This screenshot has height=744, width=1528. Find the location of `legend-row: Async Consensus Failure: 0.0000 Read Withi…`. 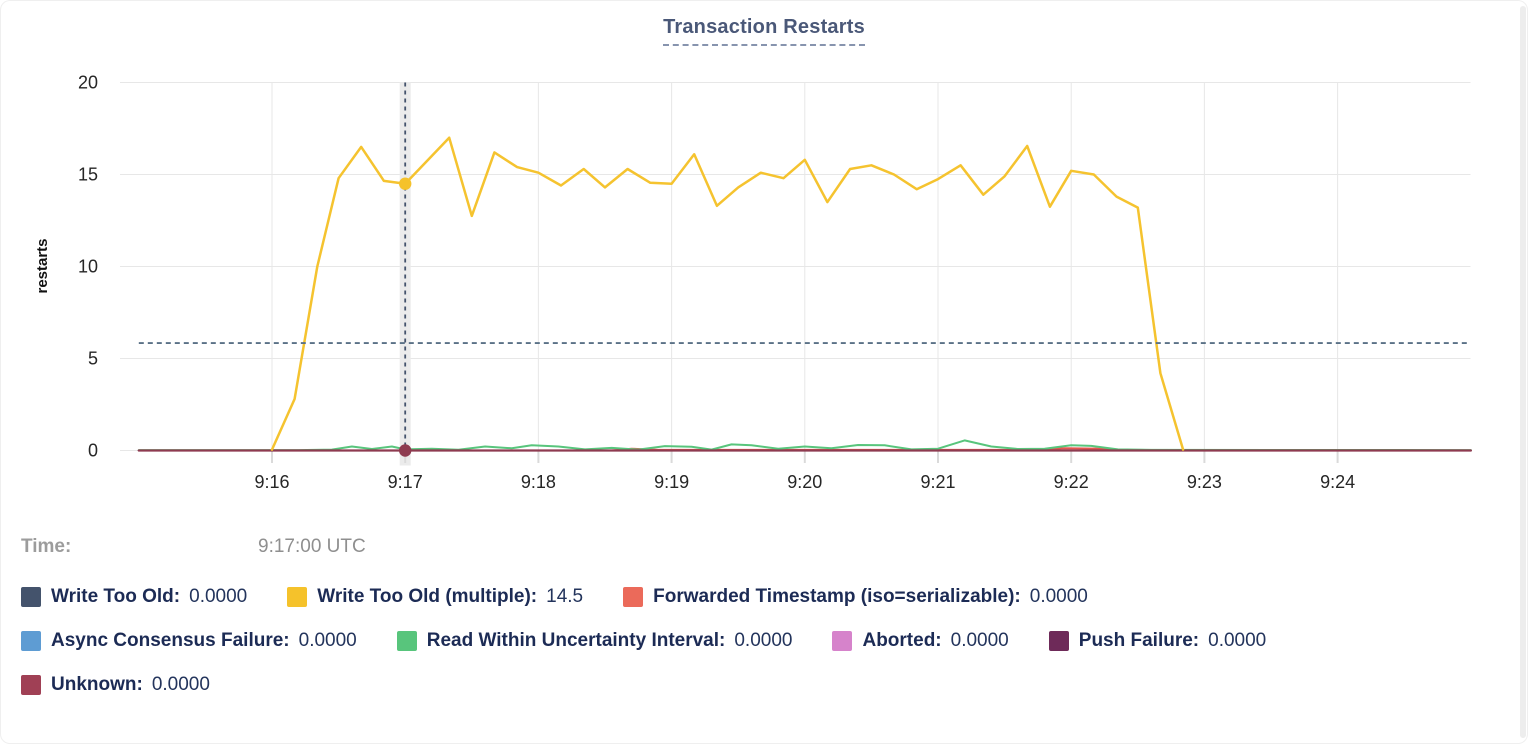

legend-row: Async Consensus Failure: 0.0000 Read Withi… is located at coordinates (762, 641).